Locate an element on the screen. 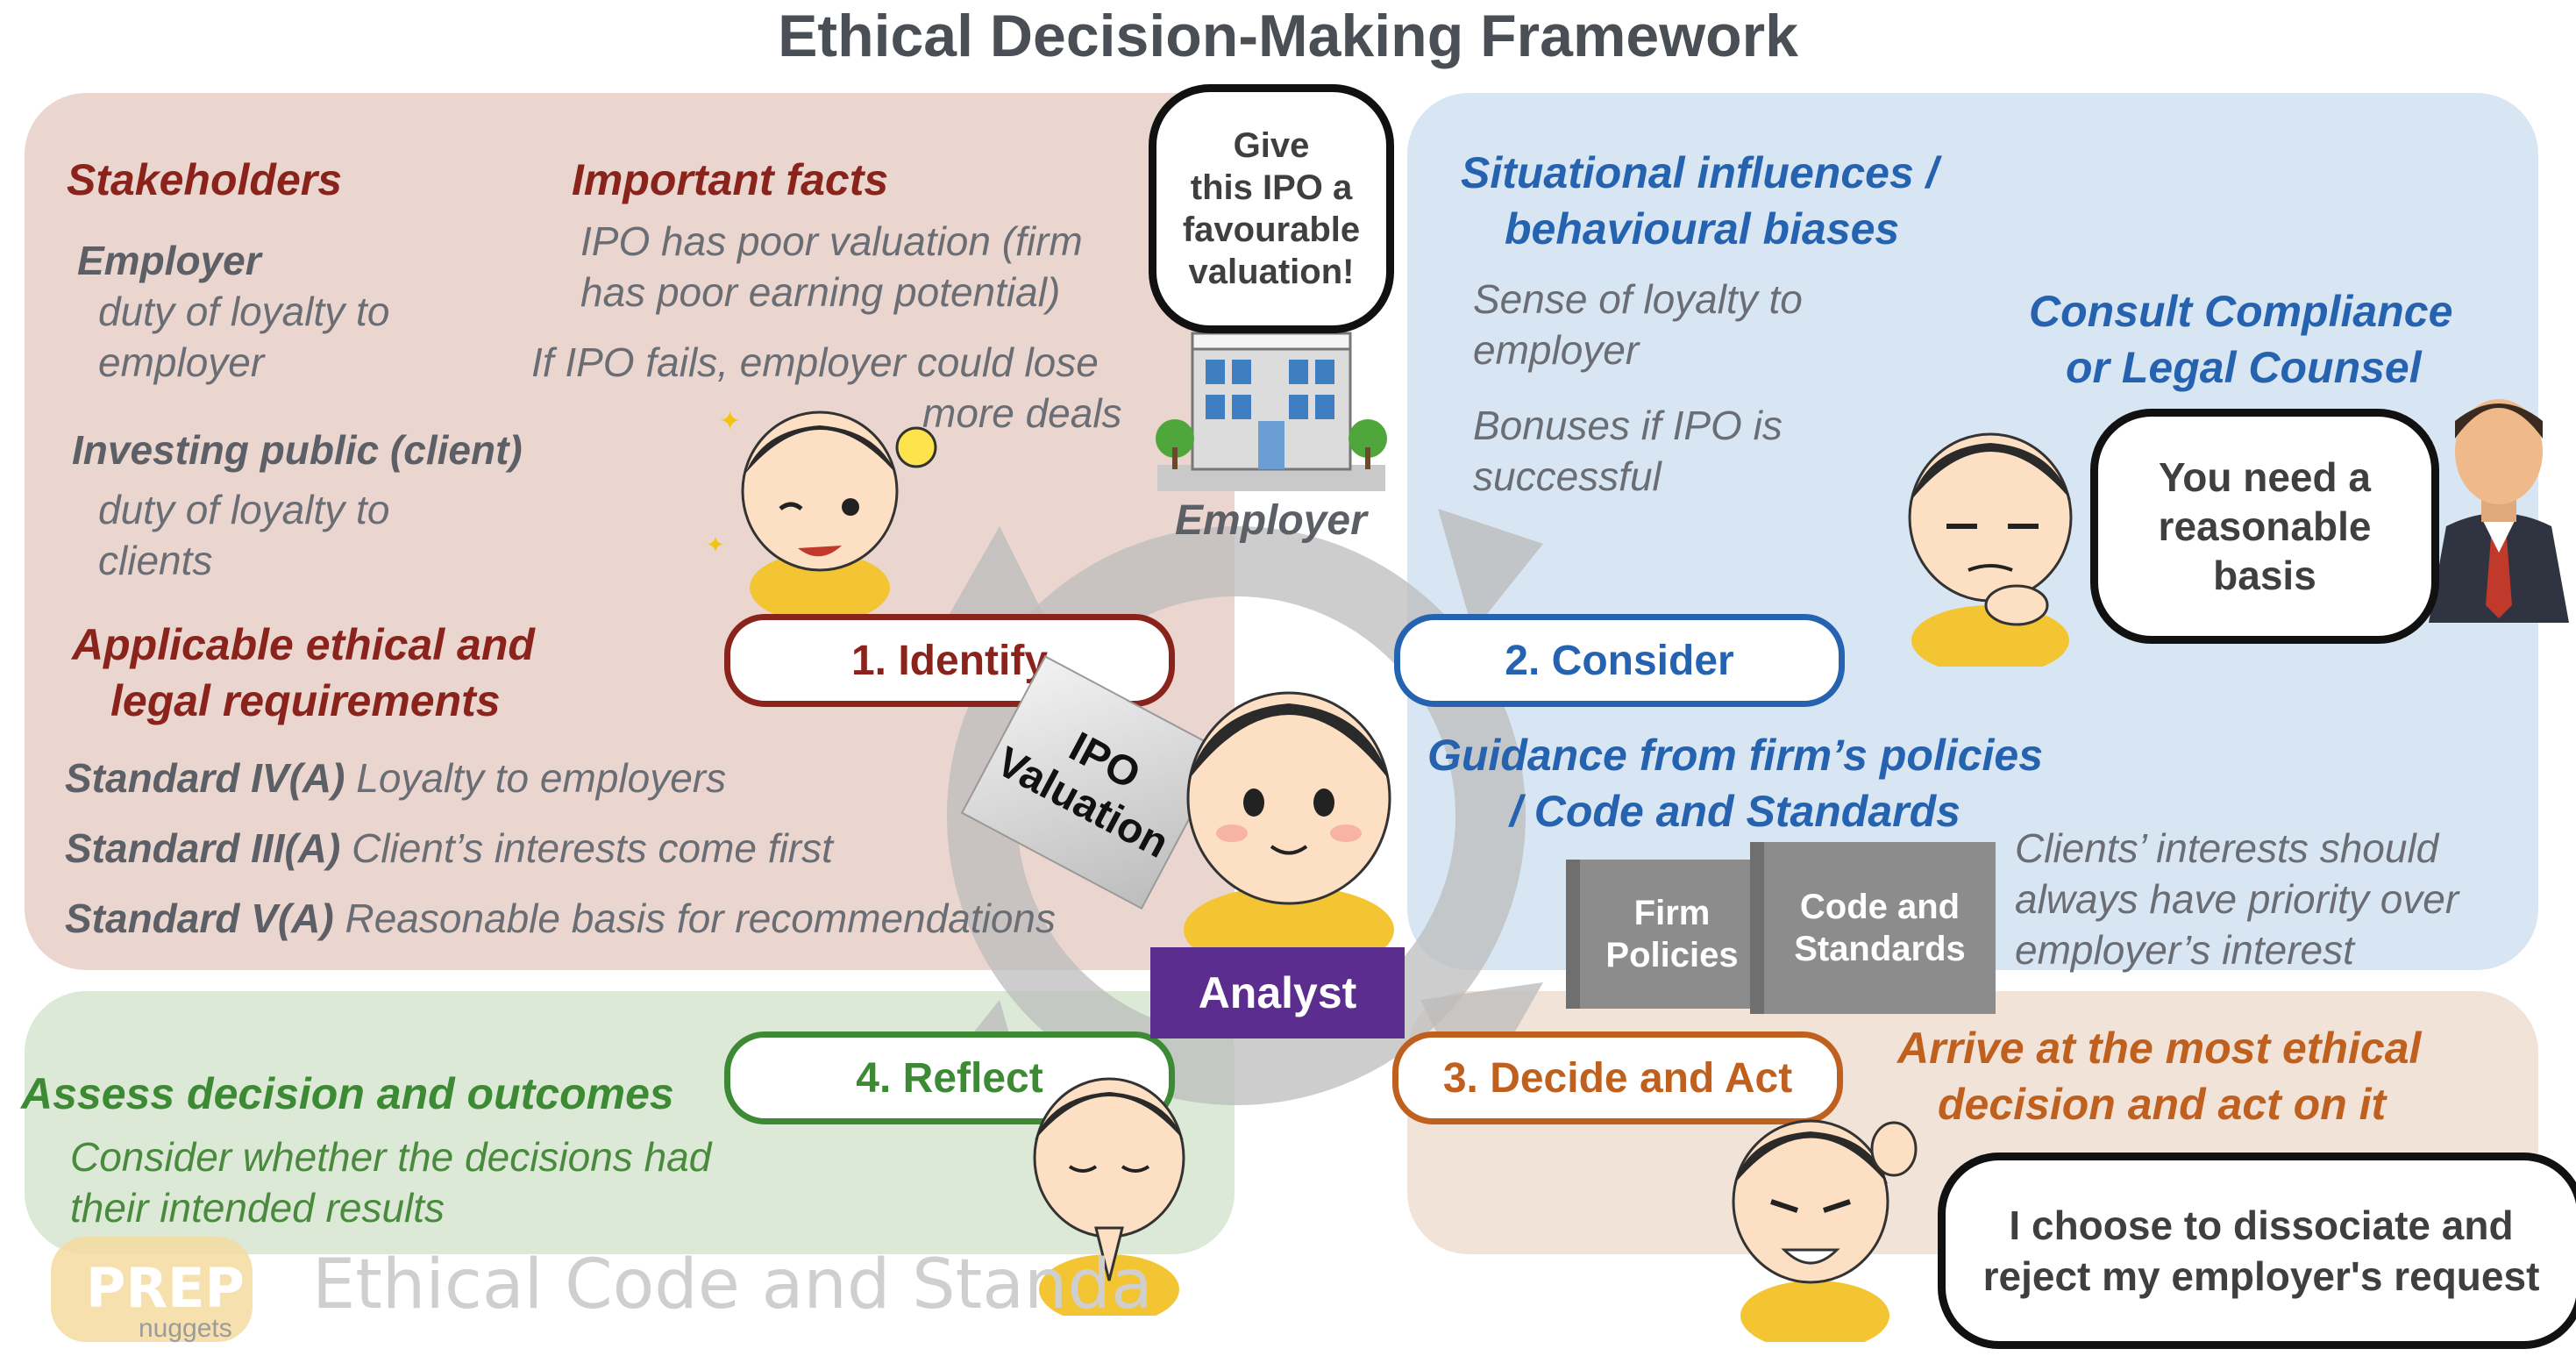 The width and height of the screenshot is (2576, 1356). influence2-line1: Bonuses if IPO is is located at coordinates (1628, 425).